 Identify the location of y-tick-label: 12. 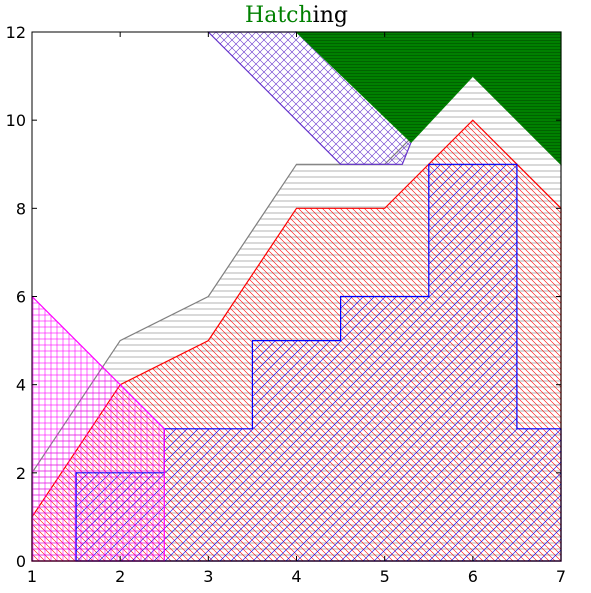
(16, 32).